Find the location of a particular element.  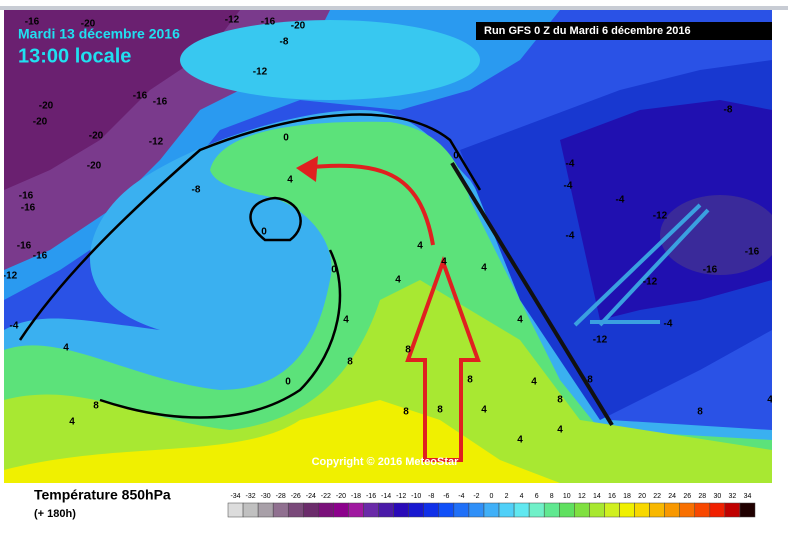

scale-label: 4 is located at coordinates (522, 496).